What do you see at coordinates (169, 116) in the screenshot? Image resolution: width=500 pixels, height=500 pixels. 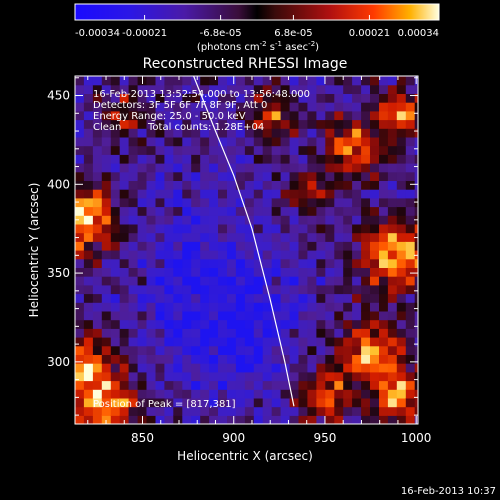 I see `annotation-energy: Energy Range: 25.0 - 50.0 keV` at bounding box center [169, 116].